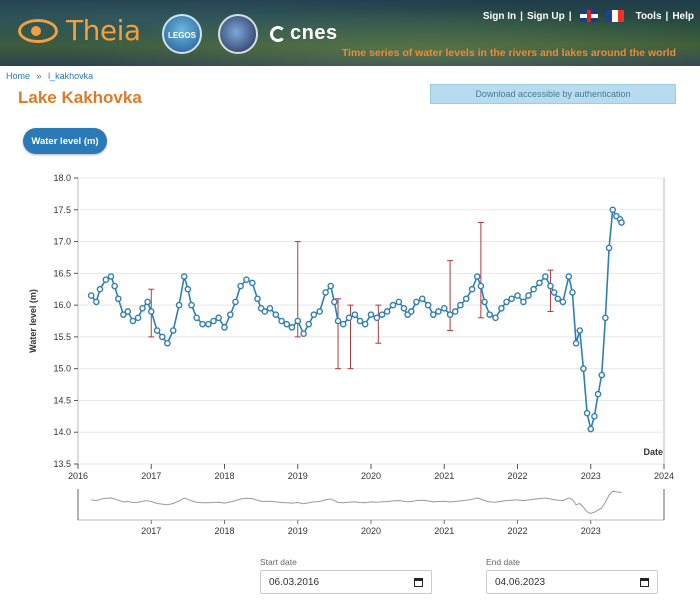 The width and height of the screenshot is (700, 608). I want to click on start-date-input: 06.03.2016, so click(346, 582).